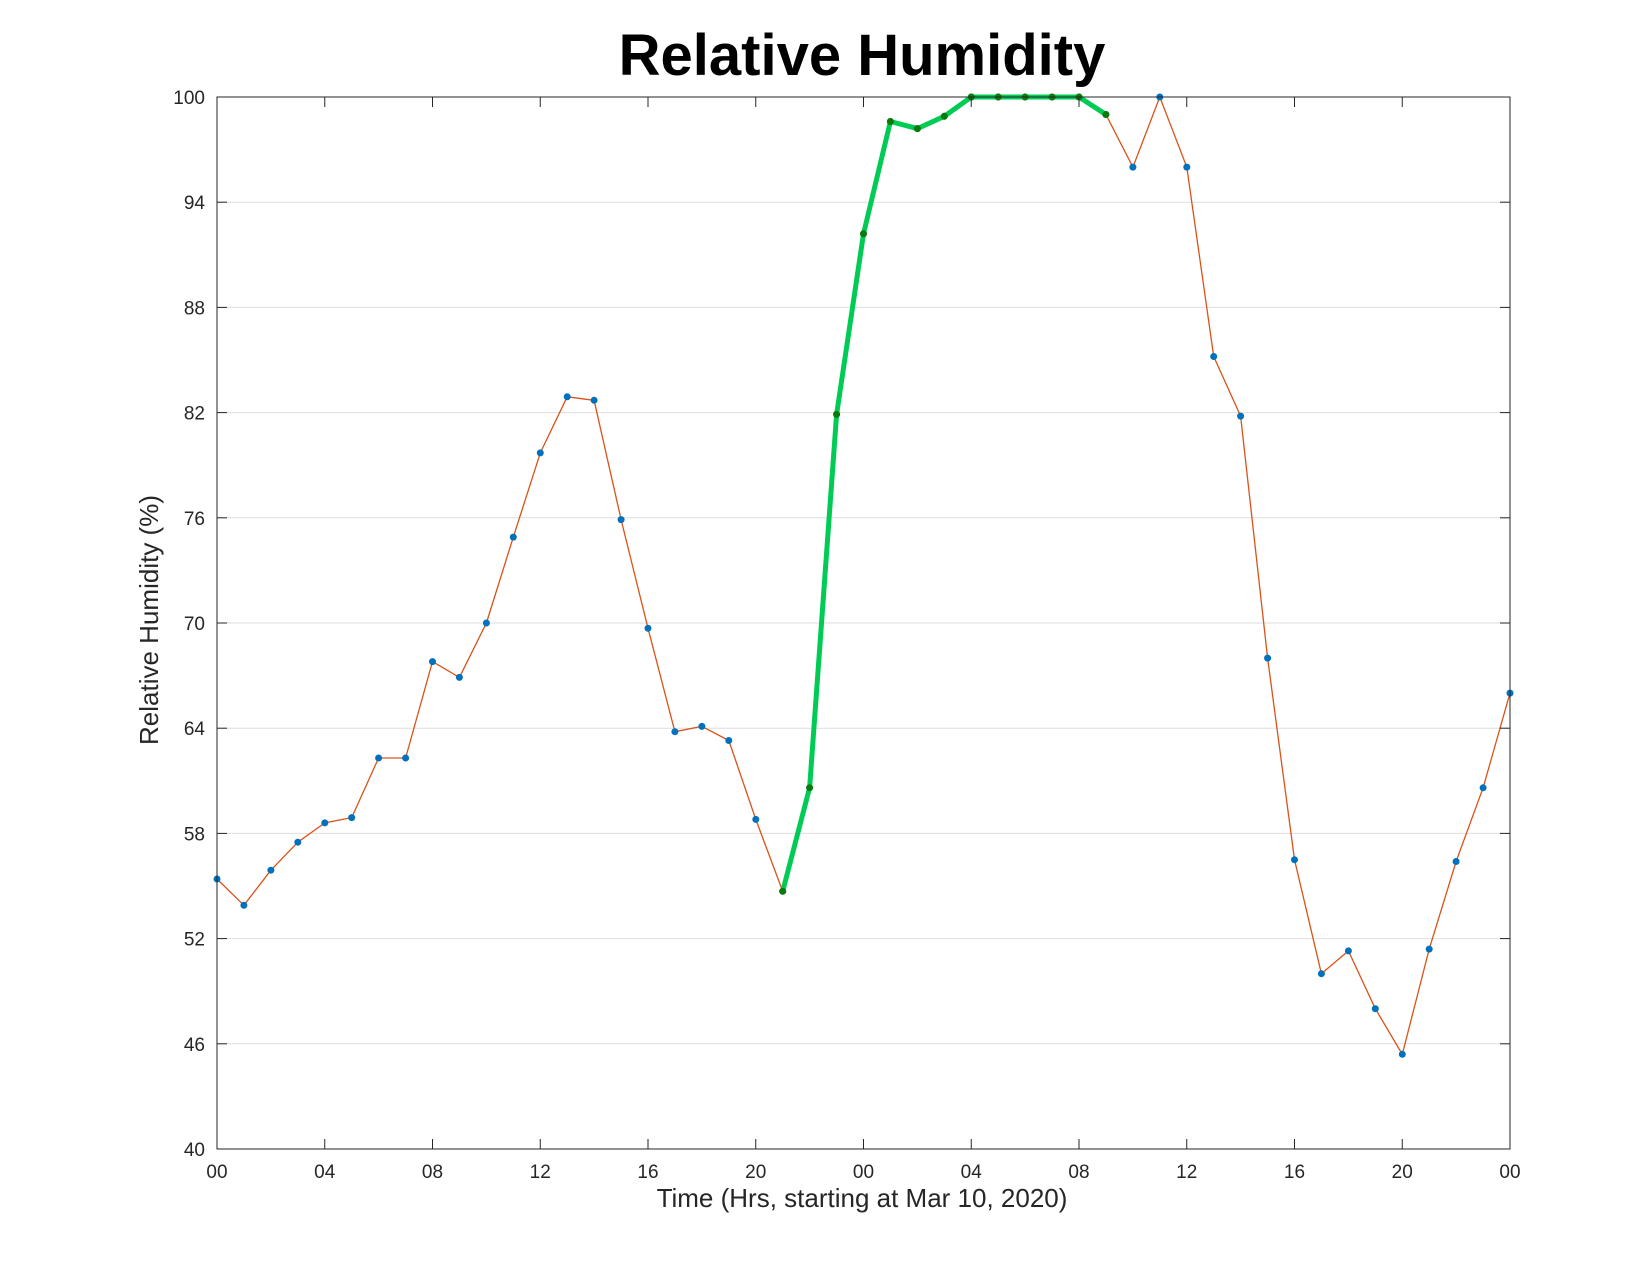 The height and width of the screenshot is (1275, 1650). Describe the element at coordinates (149, 620) in the screenshot. I see `y-axis-label: Relative Humidity (%)` at that location.